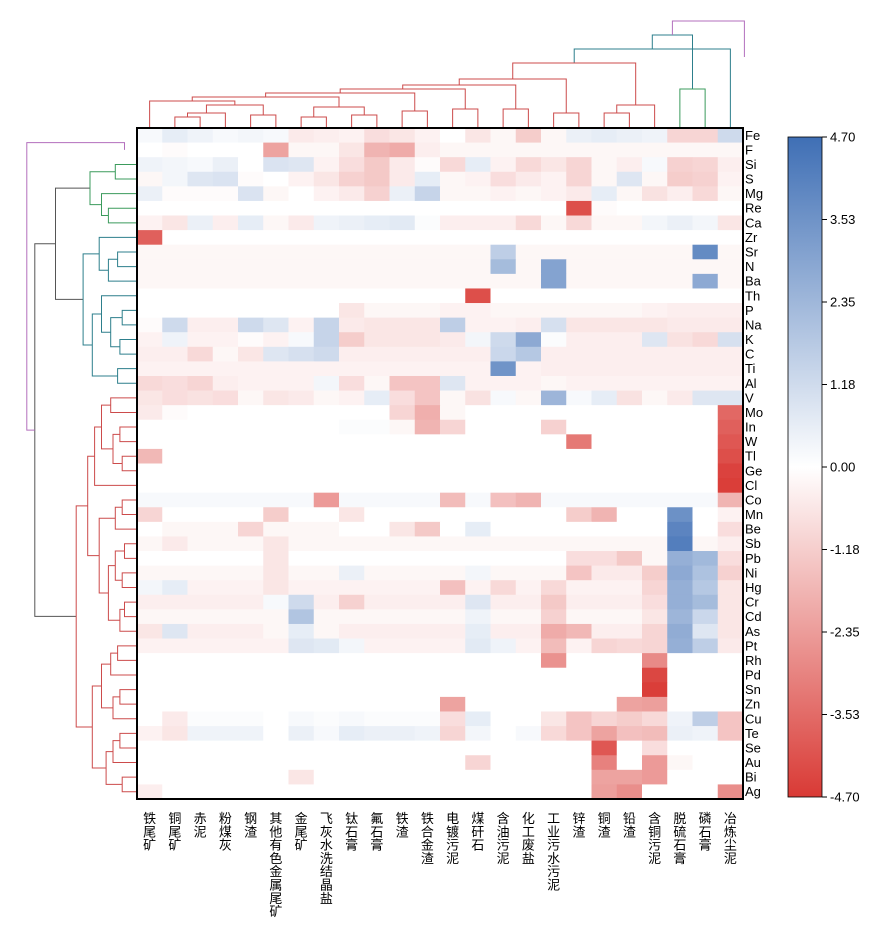 The height and width of the screenshot is (937, 878). What do you see at coordinates (754, 412) in the screenshot?
I see `row-label: Mo` at bounding box center [754, 412].